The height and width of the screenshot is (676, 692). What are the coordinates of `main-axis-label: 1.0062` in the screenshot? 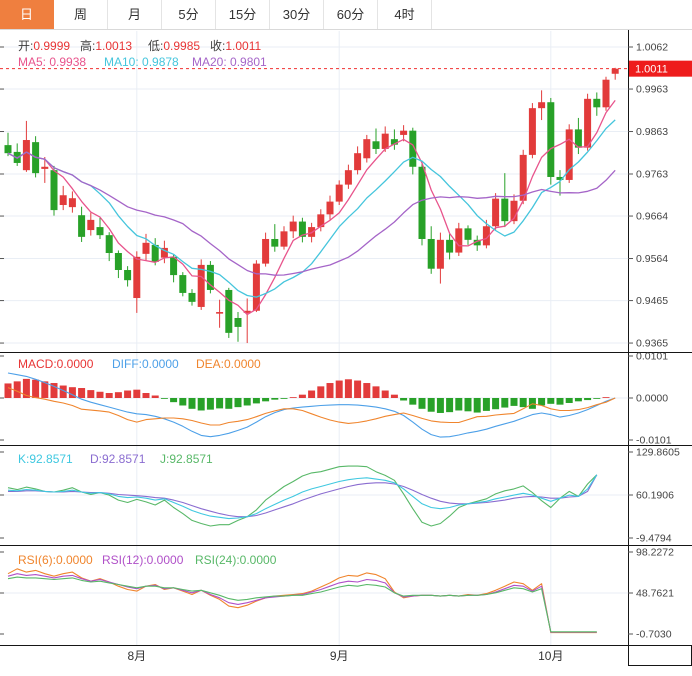 It's located at (652, 48).